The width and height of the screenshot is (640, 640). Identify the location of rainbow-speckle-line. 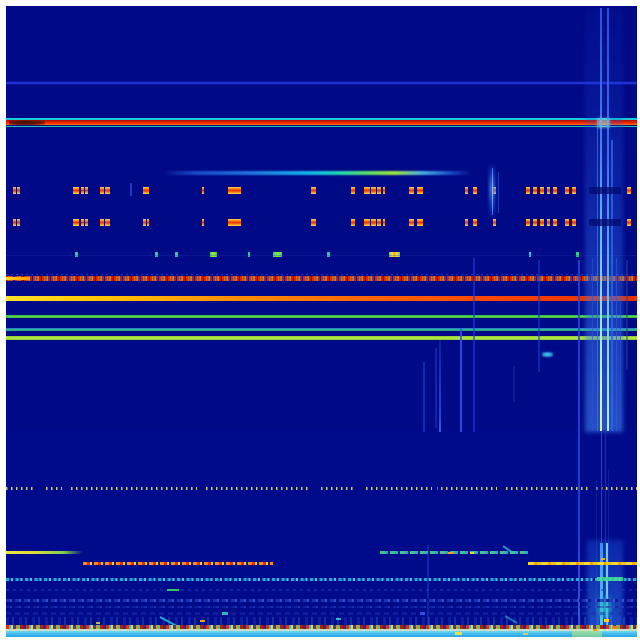
(321, 627).